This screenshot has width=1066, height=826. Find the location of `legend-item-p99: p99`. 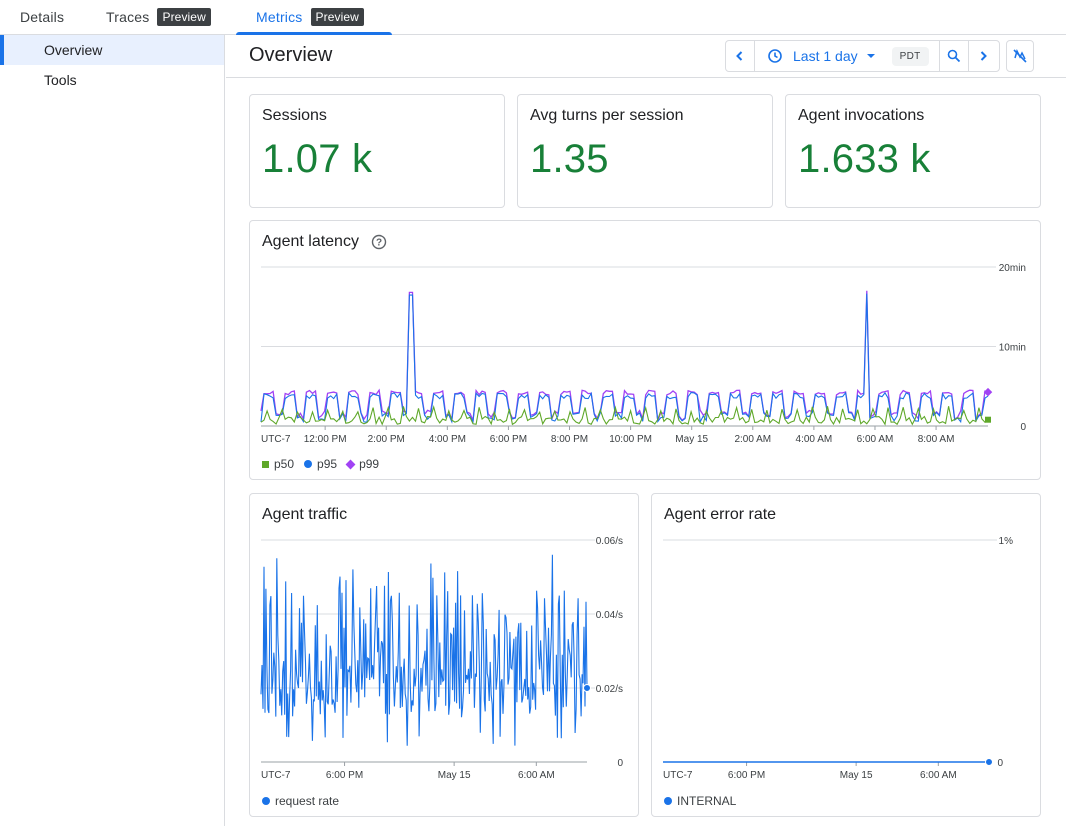

legend-item-p99: p99 is located at coordinates (362, 464).